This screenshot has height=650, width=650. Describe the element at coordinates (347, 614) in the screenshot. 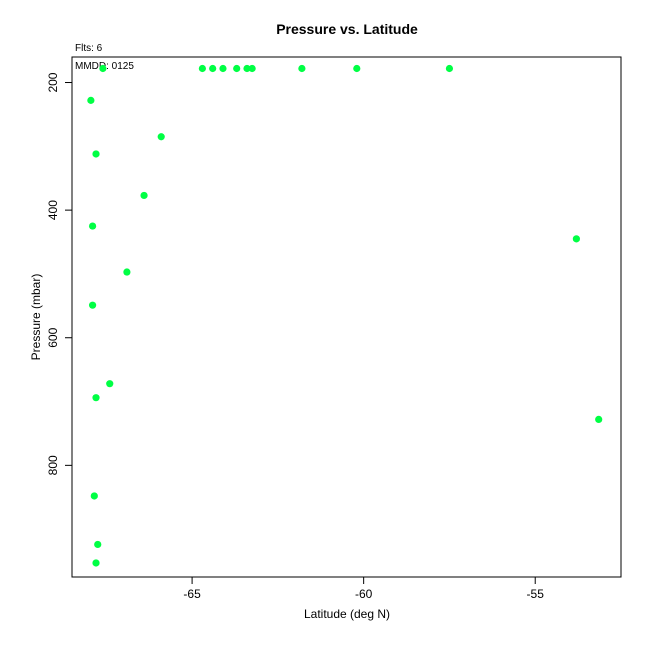

I see `x-axis-label: Latitude (deg N)` at that location.